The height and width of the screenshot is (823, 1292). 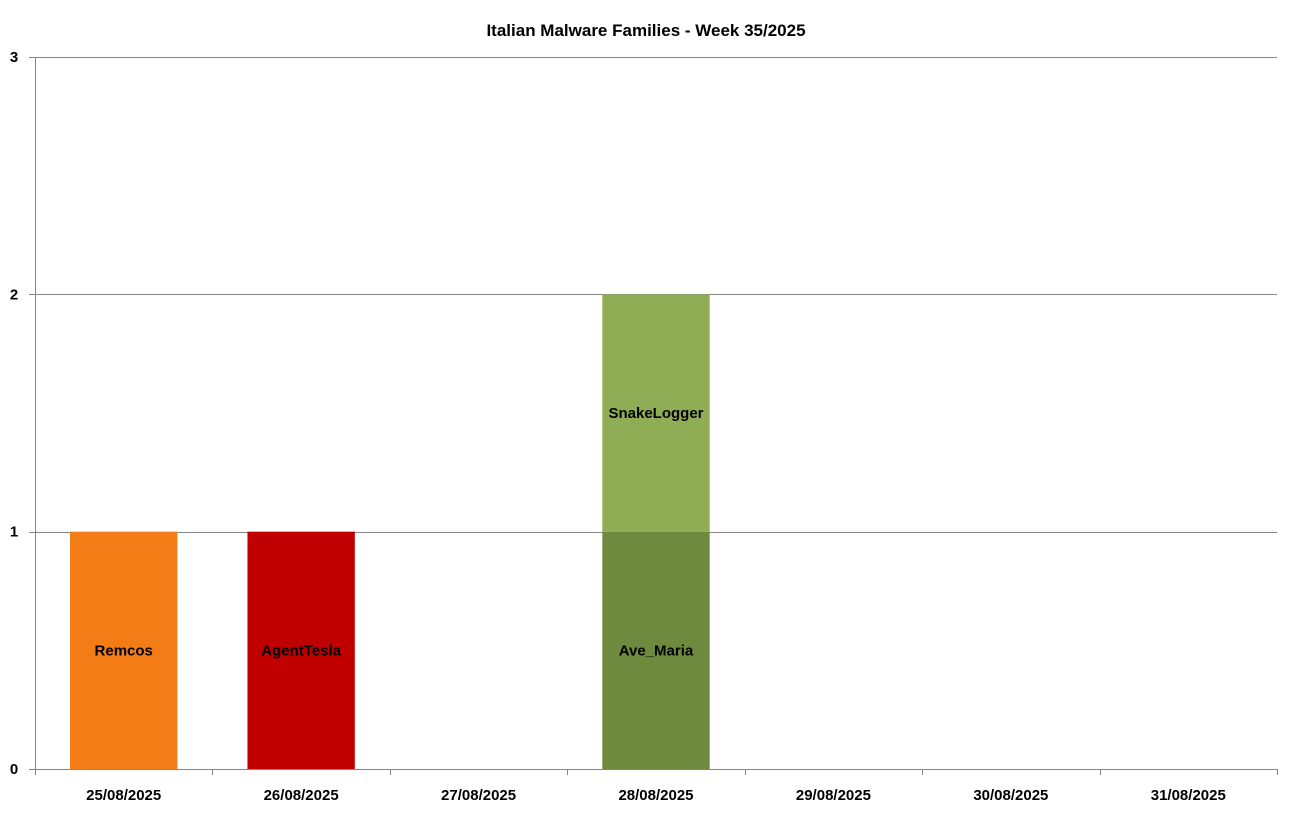 I want to click on y-tick-label: 3, so click(x=14, y=57).